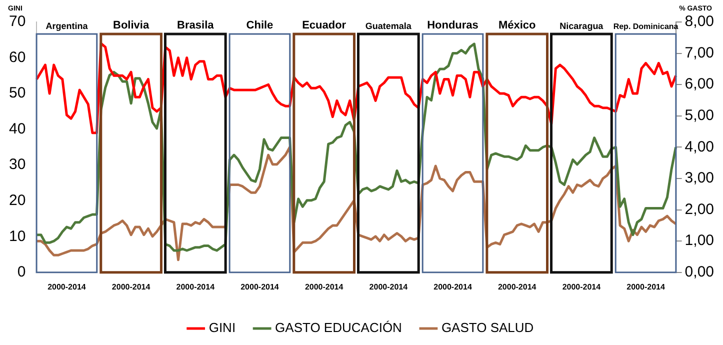  Describe the element at coordinates (17, 200) in the screenshot. I see `y-tick-label: 20` at that location.